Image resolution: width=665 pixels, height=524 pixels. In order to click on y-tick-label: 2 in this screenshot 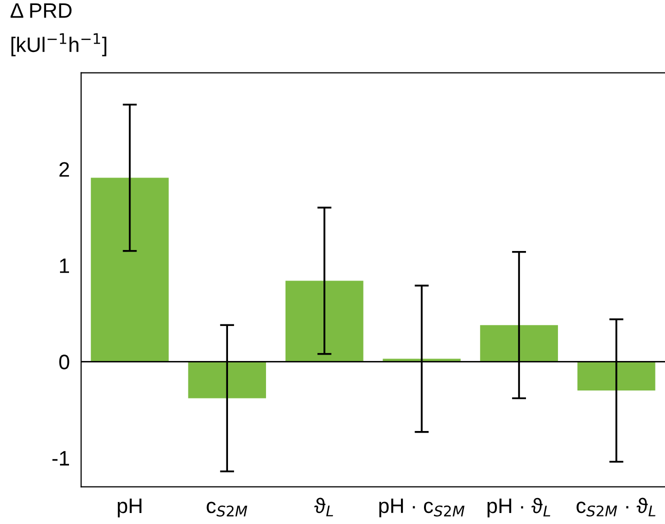, I will do `click(64, 169)`.